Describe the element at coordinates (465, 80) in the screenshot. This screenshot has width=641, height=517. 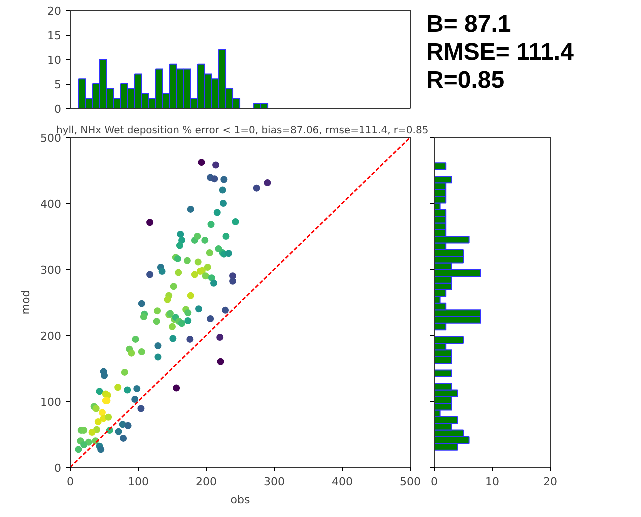
I see `text: R=0.85` at that location.